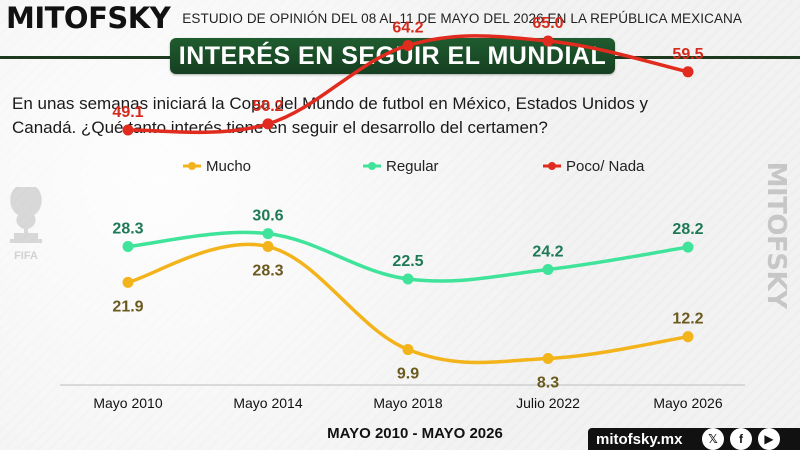 The image size is (800, 450). Describe the element at coordinates (741, 439) in the screenshot. I see `facebook-icon: f` at that location.